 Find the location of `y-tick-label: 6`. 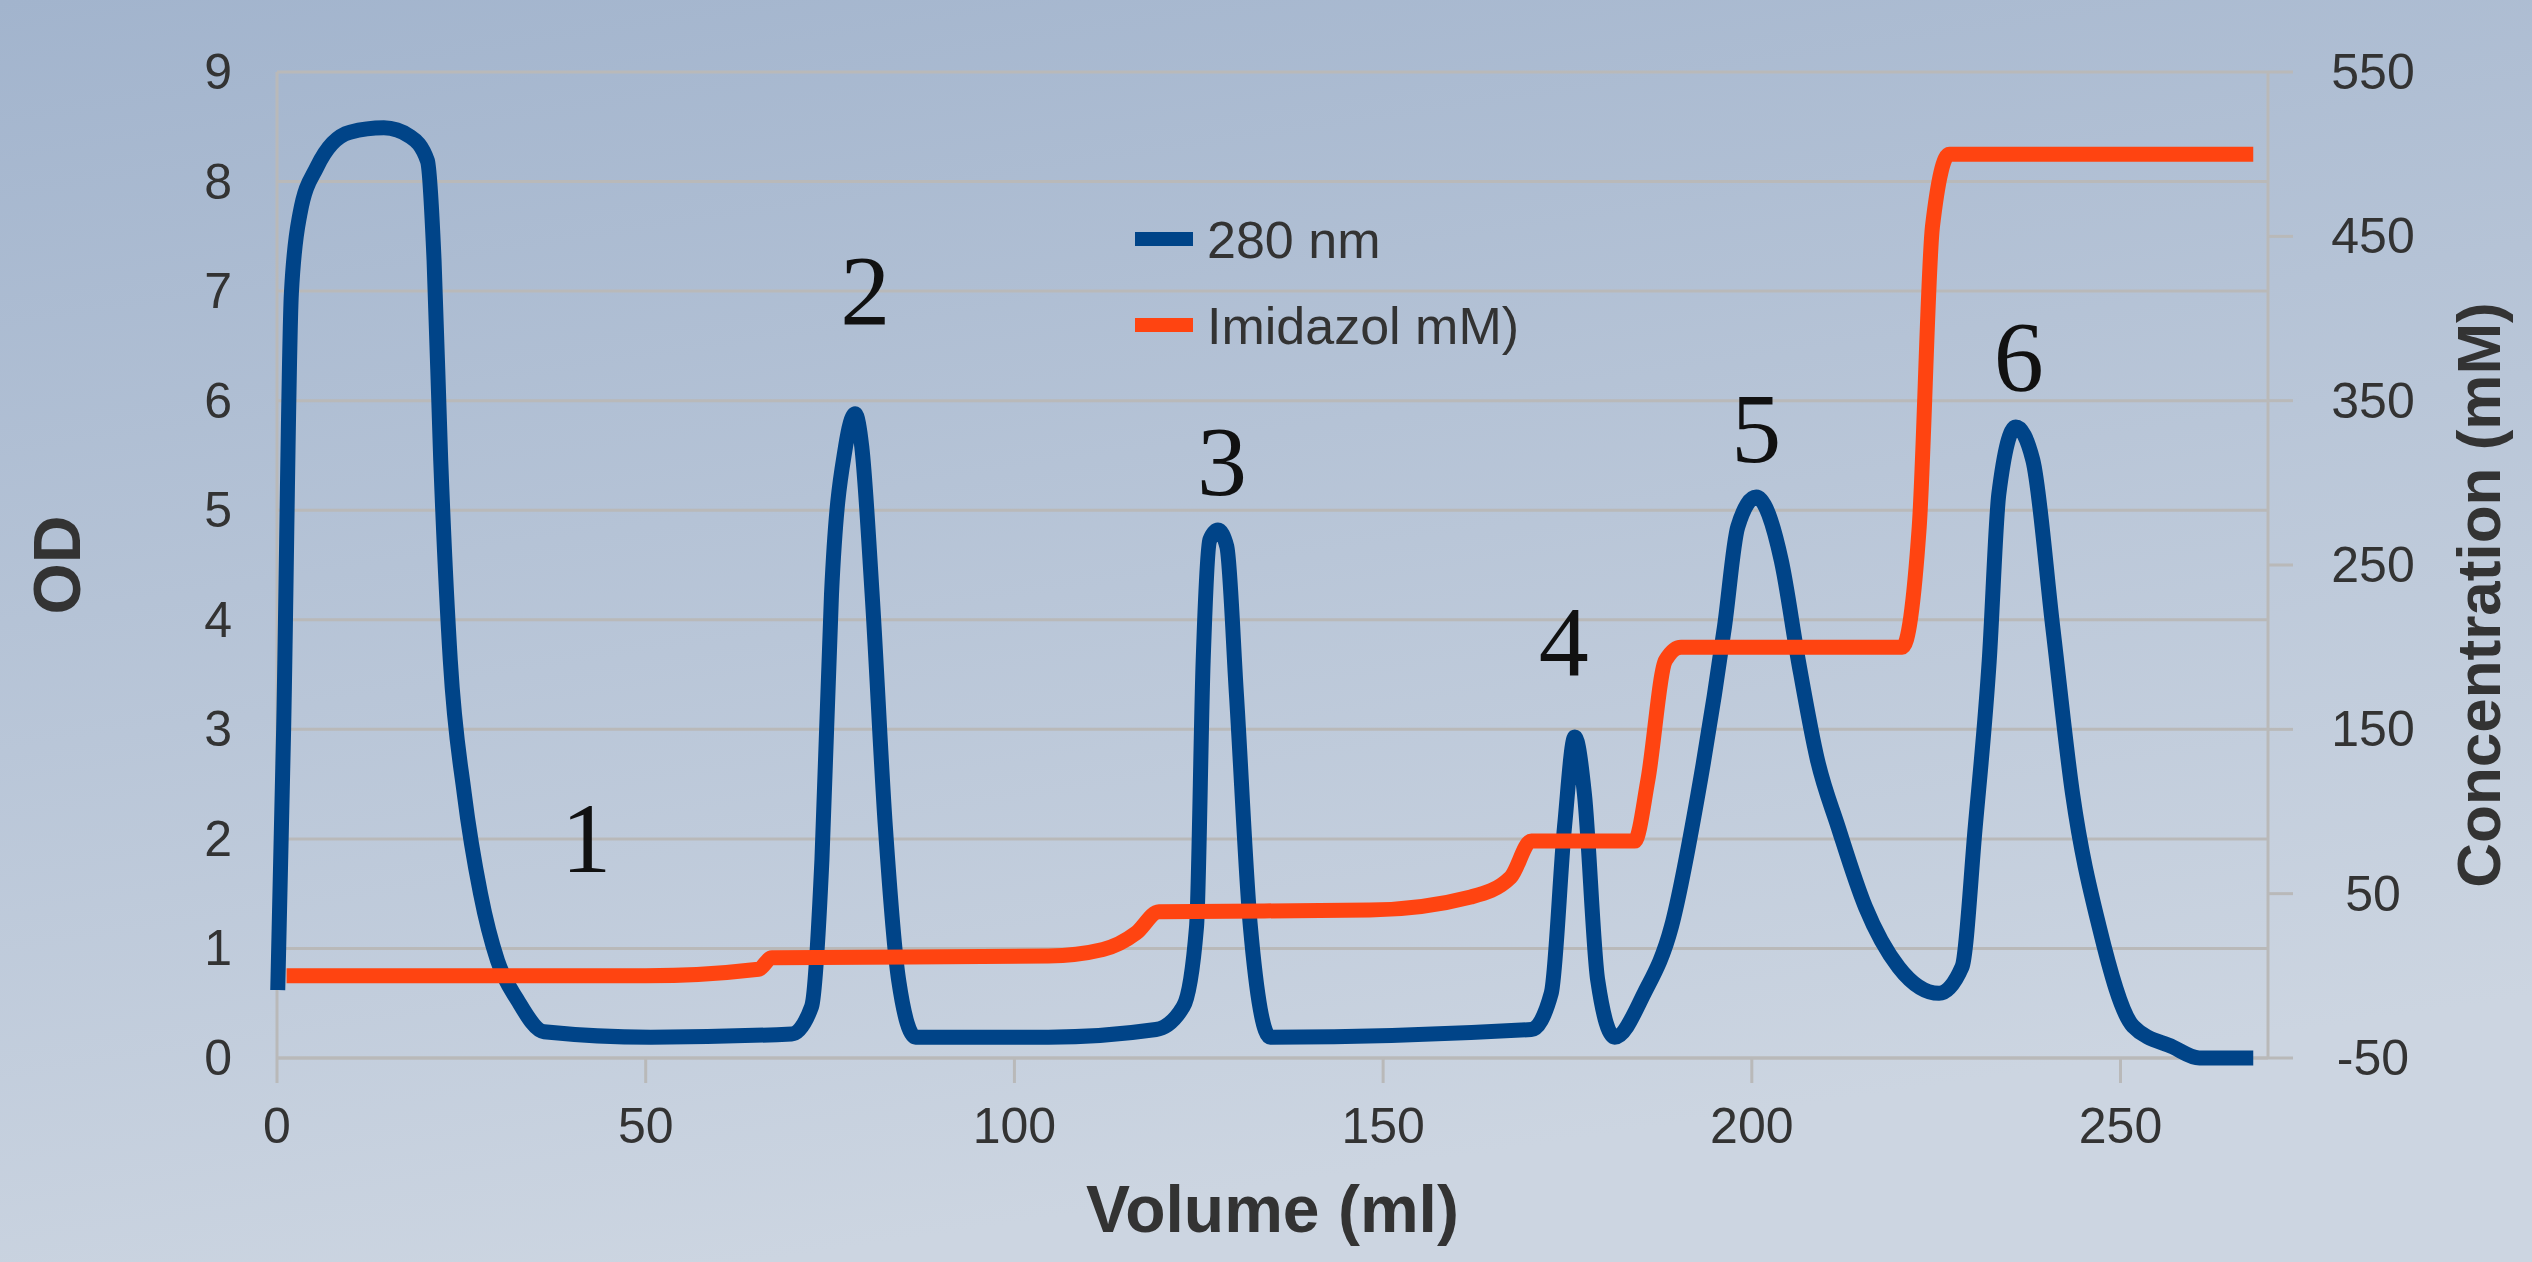

y-tick-label: 6 is located at coordinates (218, 400).